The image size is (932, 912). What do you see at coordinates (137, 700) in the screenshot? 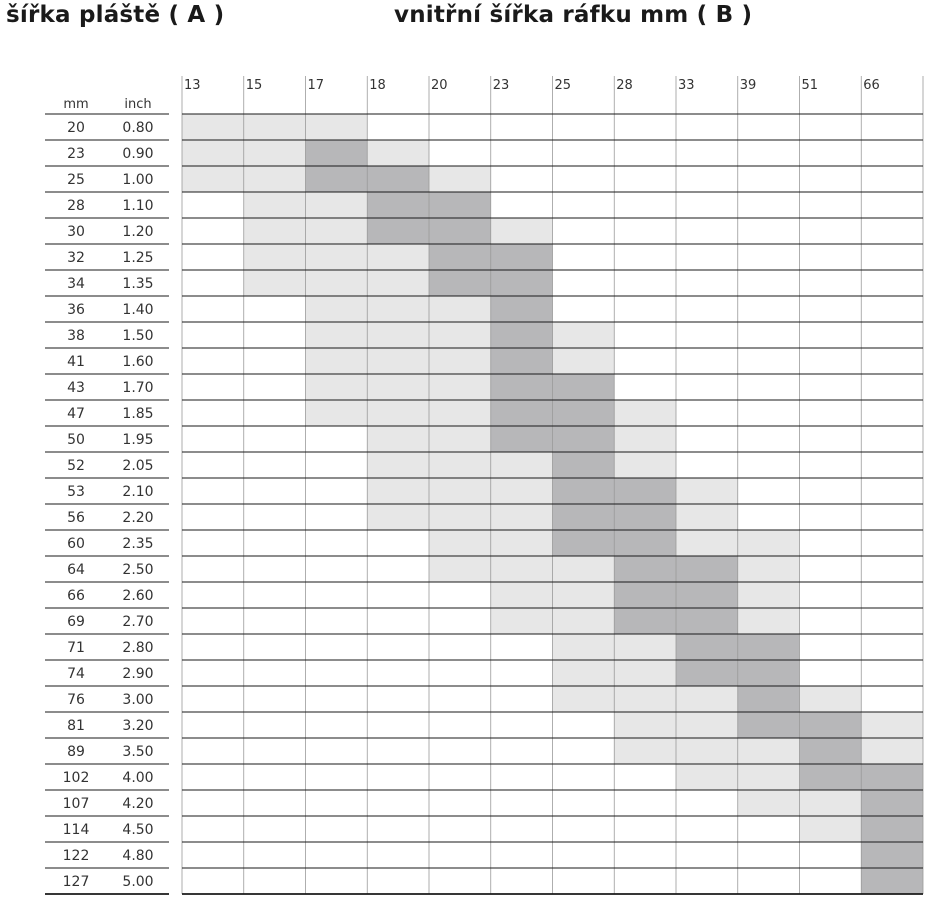
I see `tire-width-inch-label: 3.00` at bounding box center [137, 700].